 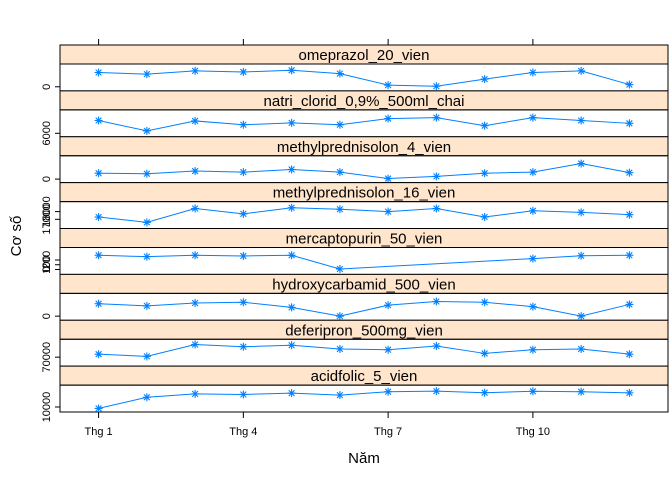 I want to click on panel-hydroxycarbamid_500_vien: hydroxycarbamid_500_vien 0, so click(x=355, y=297).